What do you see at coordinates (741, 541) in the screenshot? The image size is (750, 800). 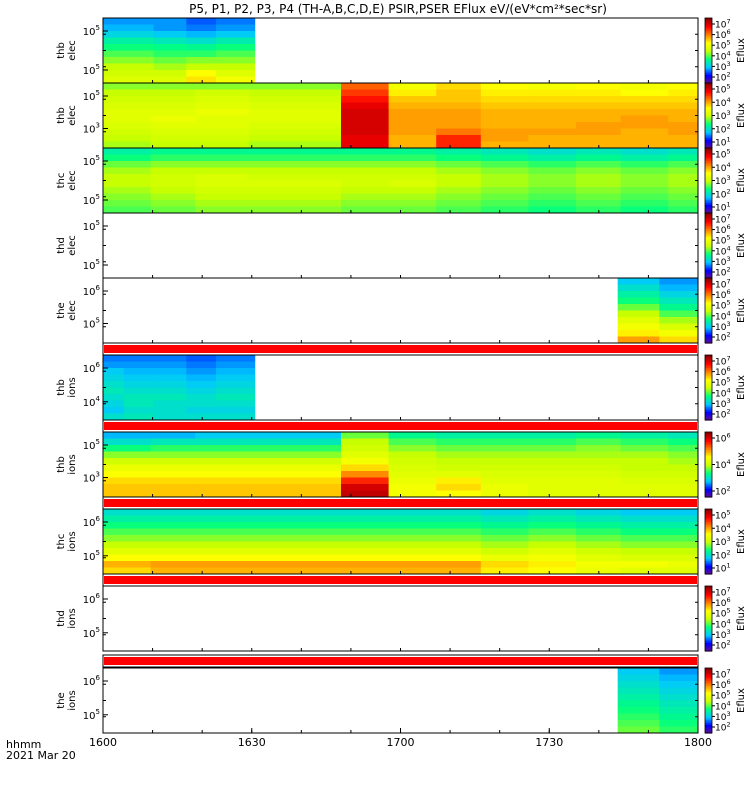 I see `colorbar-label: Eflux` at bounding box center [741, 541].